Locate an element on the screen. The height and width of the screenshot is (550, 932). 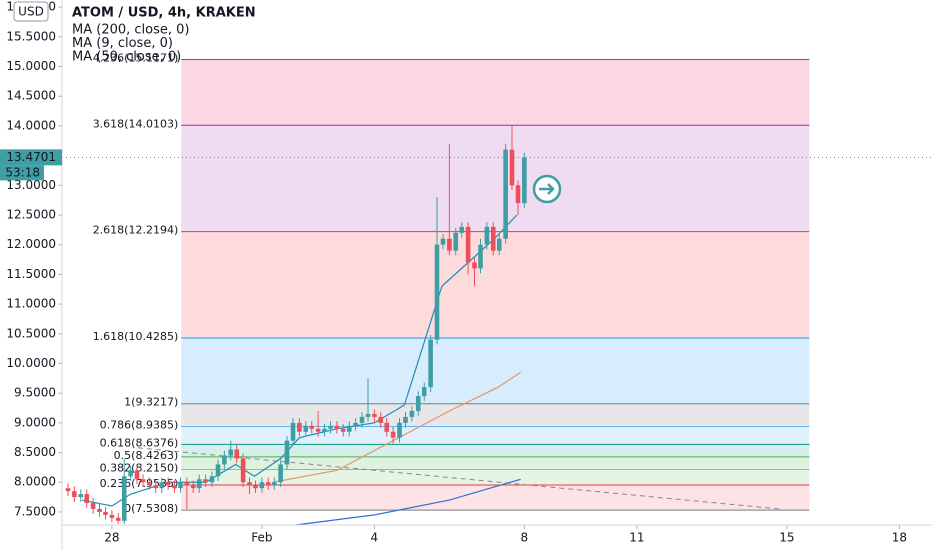
legend-entry: MA (9, close, 0) is located at coordinates (122, 43).